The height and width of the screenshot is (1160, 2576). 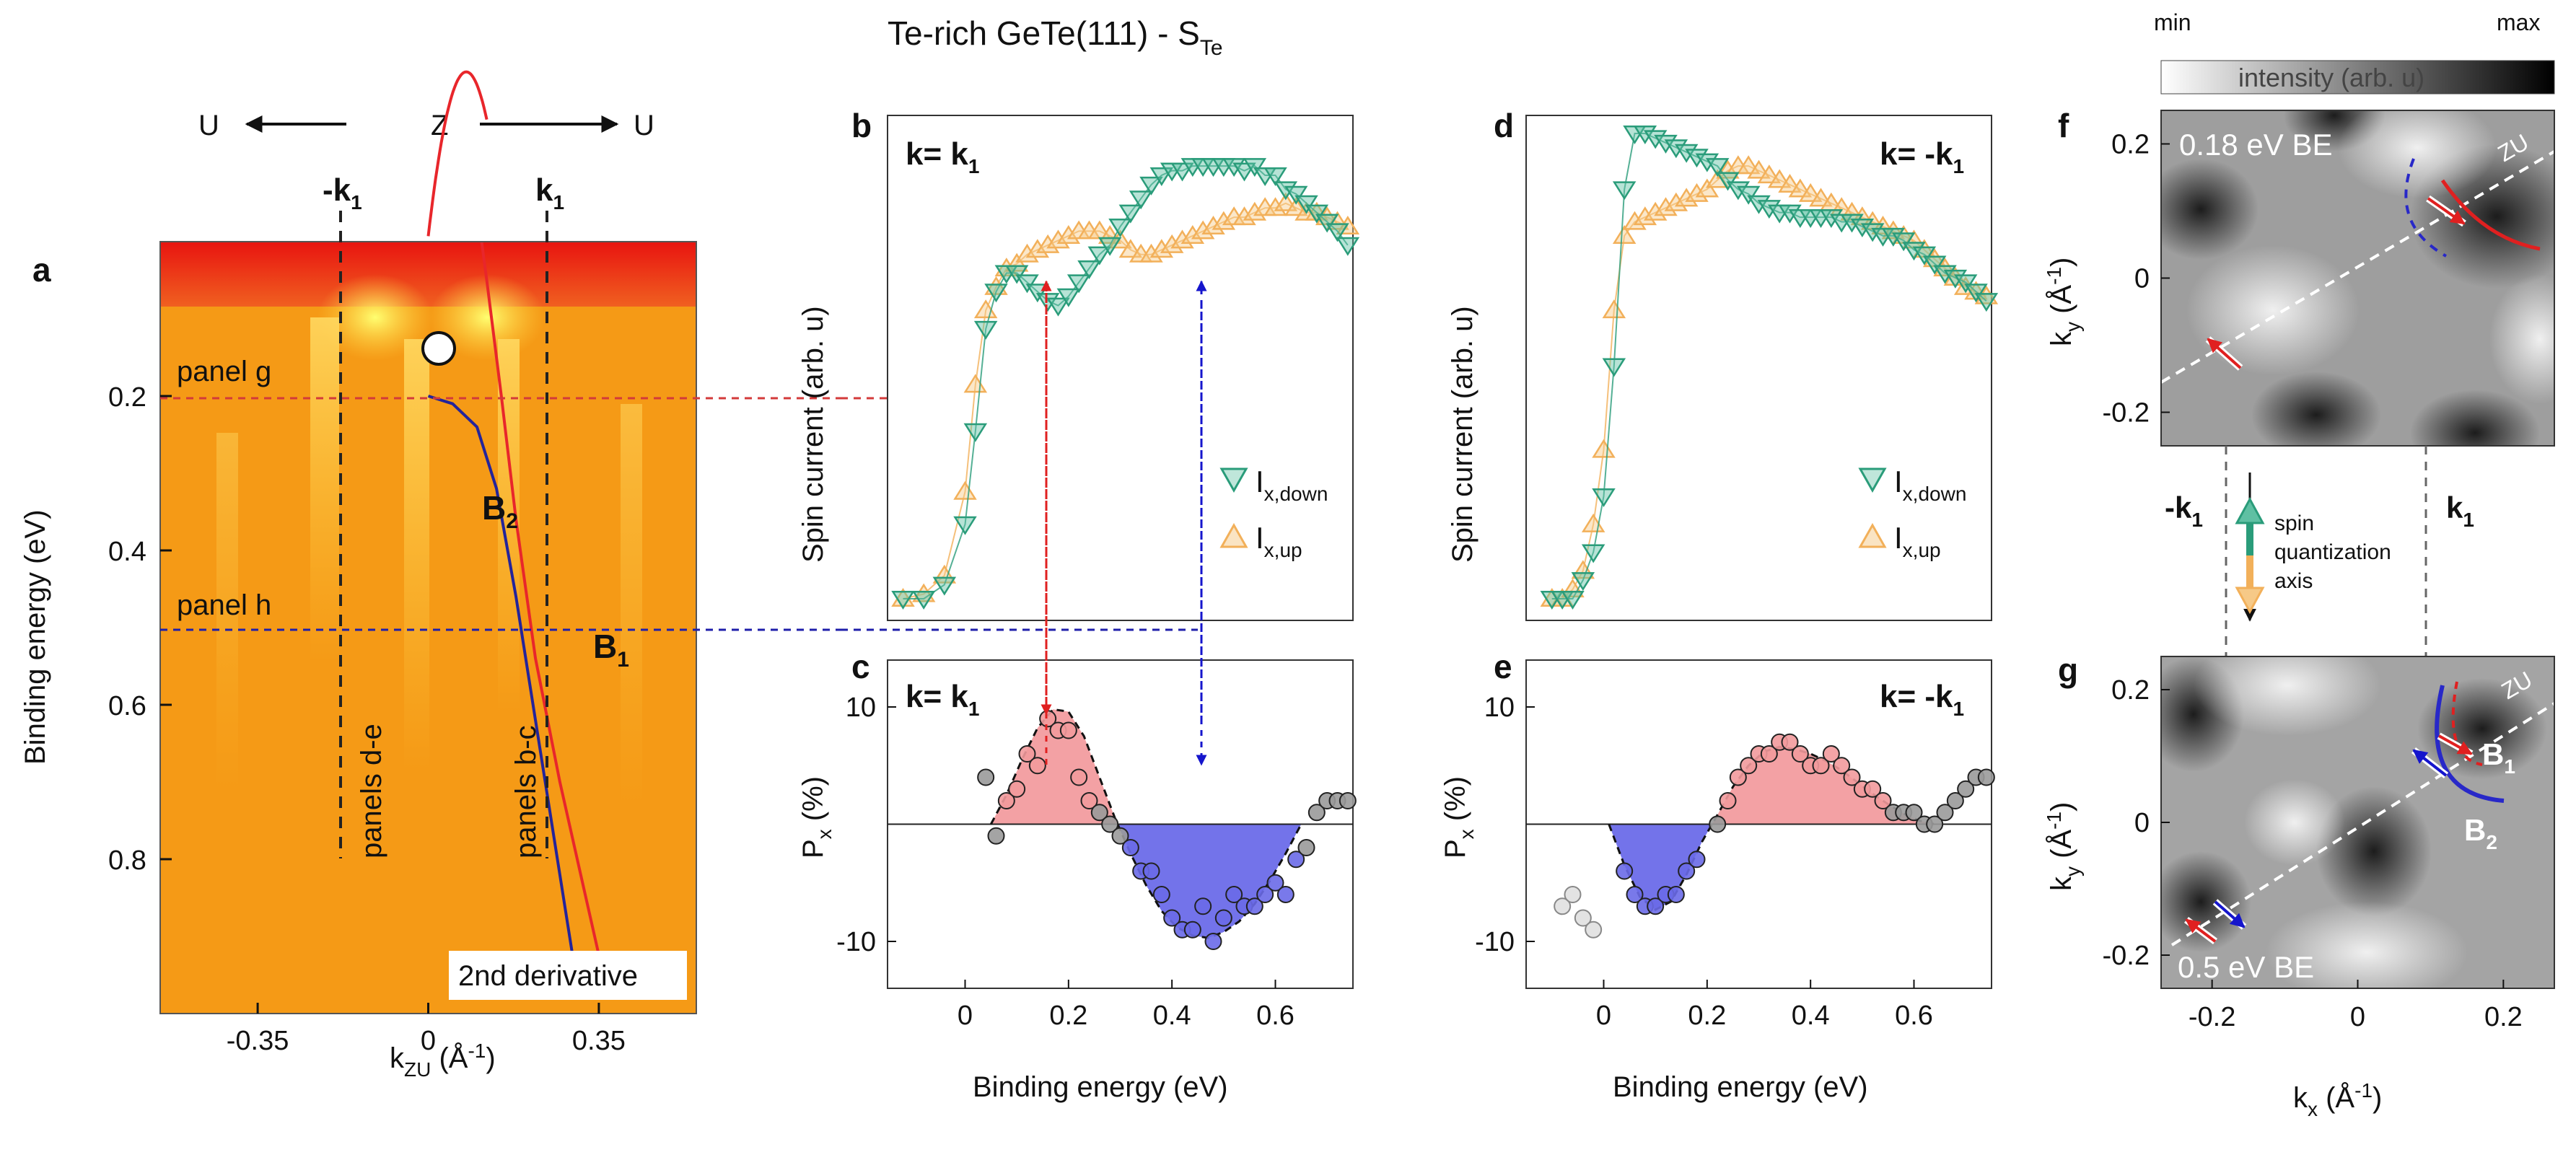 What do you see at coordinates (1740, 1087) in the screenshot?
I see `plot-e-xlabel: Binding energy (eV)` at bounding box center [1740, 1087].